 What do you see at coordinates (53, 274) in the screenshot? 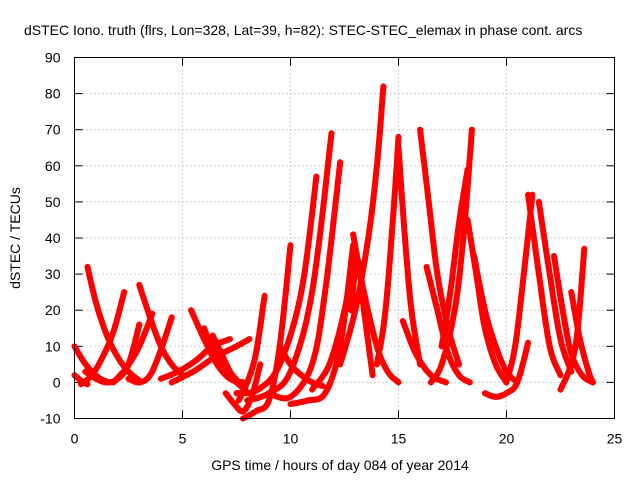
I see `y-tick-label: 30` at bounding box center [53, 274].